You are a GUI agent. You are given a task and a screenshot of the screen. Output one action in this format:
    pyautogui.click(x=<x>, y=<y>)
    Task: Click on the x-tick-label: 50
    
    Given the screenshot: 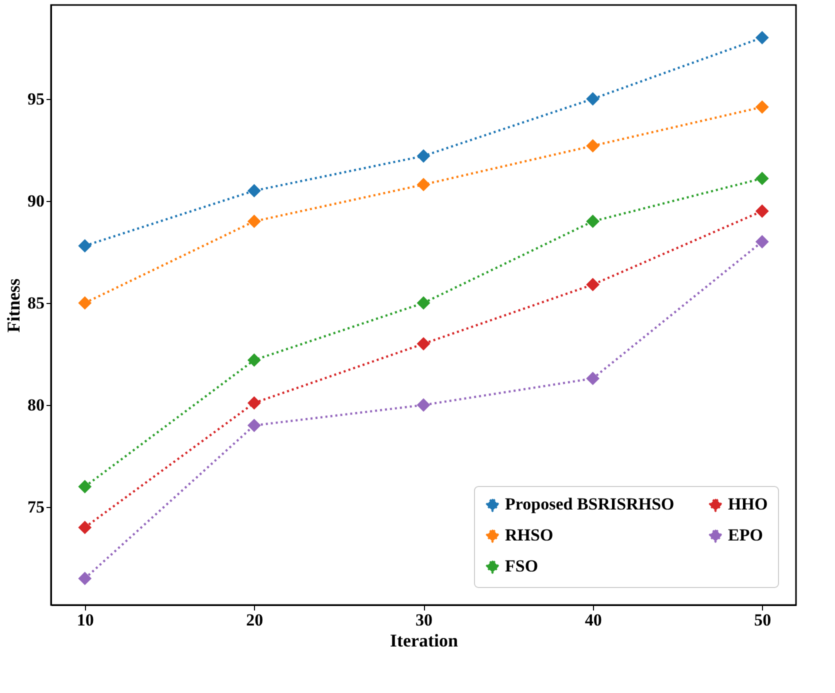 What is the action you would take?
    pyautogui.click(x=763, y=620)
    